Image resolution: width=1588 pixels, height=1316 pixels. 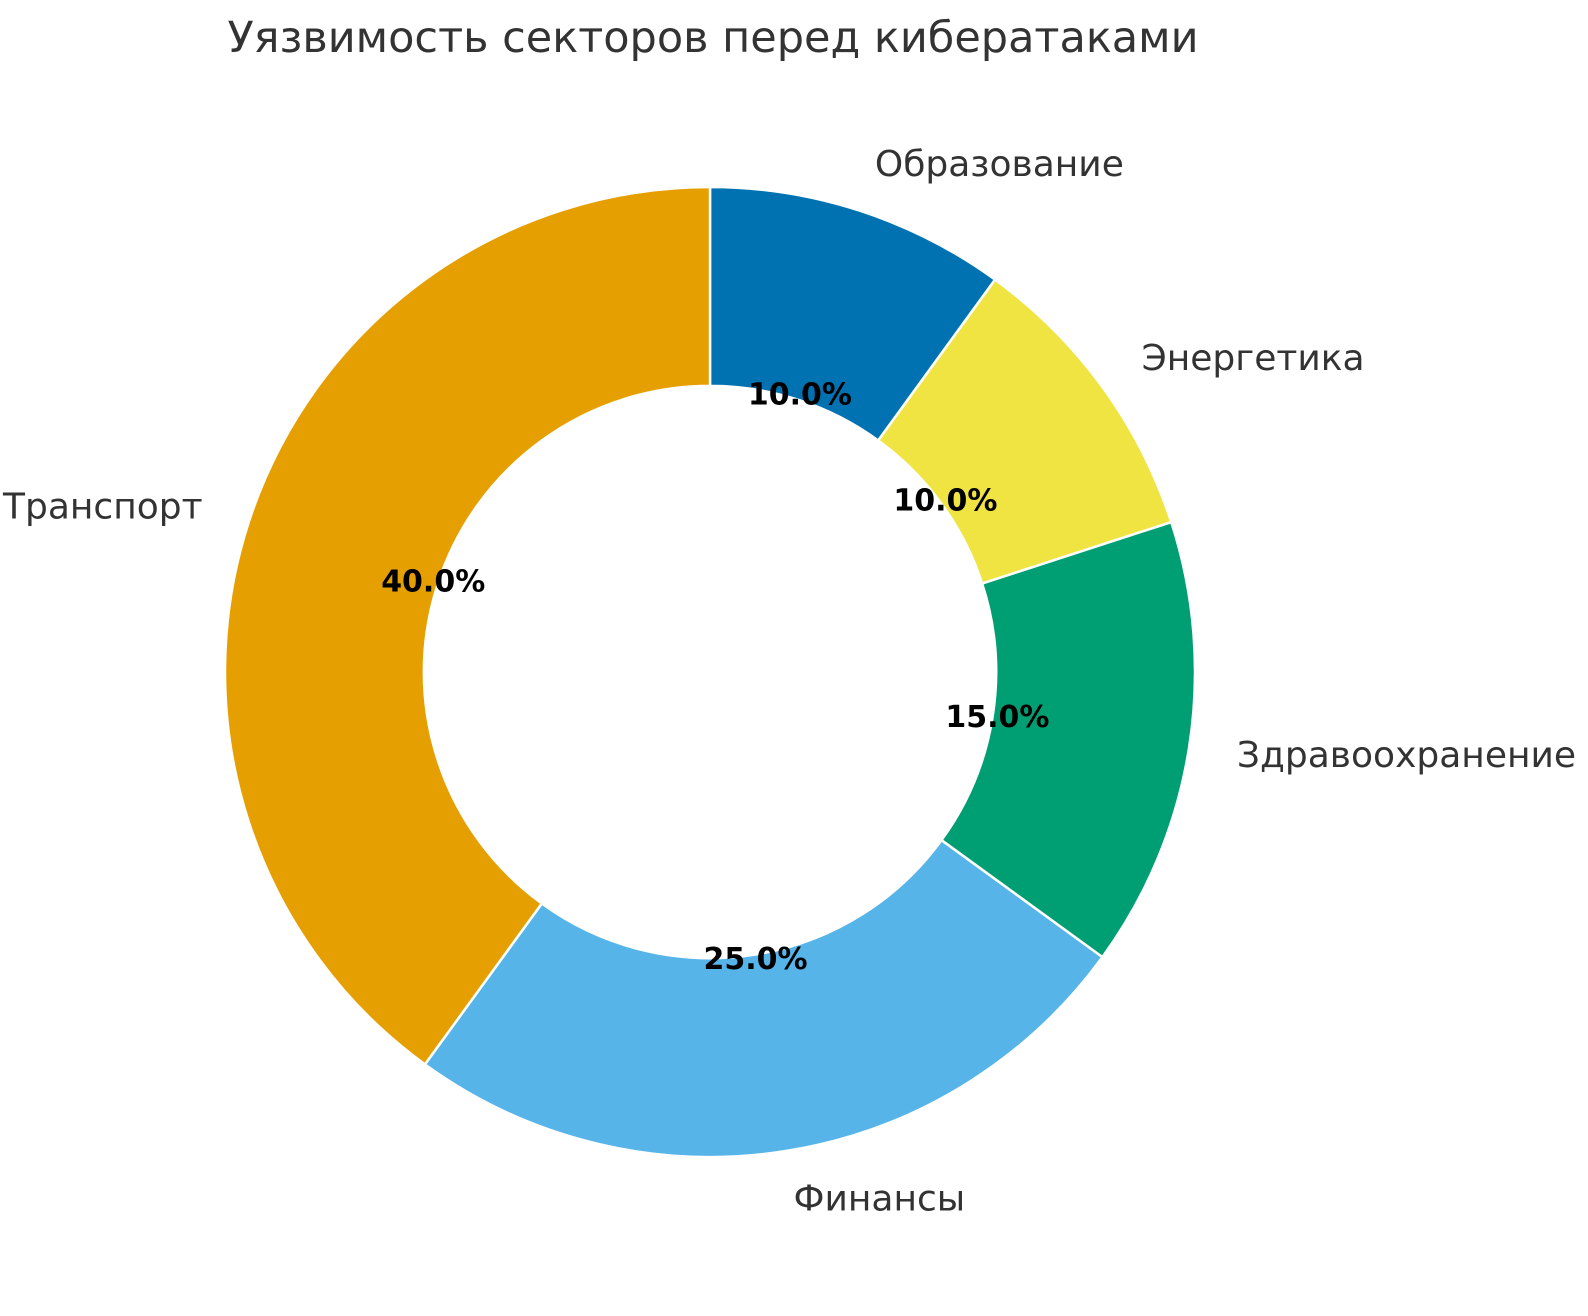 What do you see at coordinates (945, 500) in the screenshot?
I see `percent-label-2: 10.0%` at bounding box center [945, 500].